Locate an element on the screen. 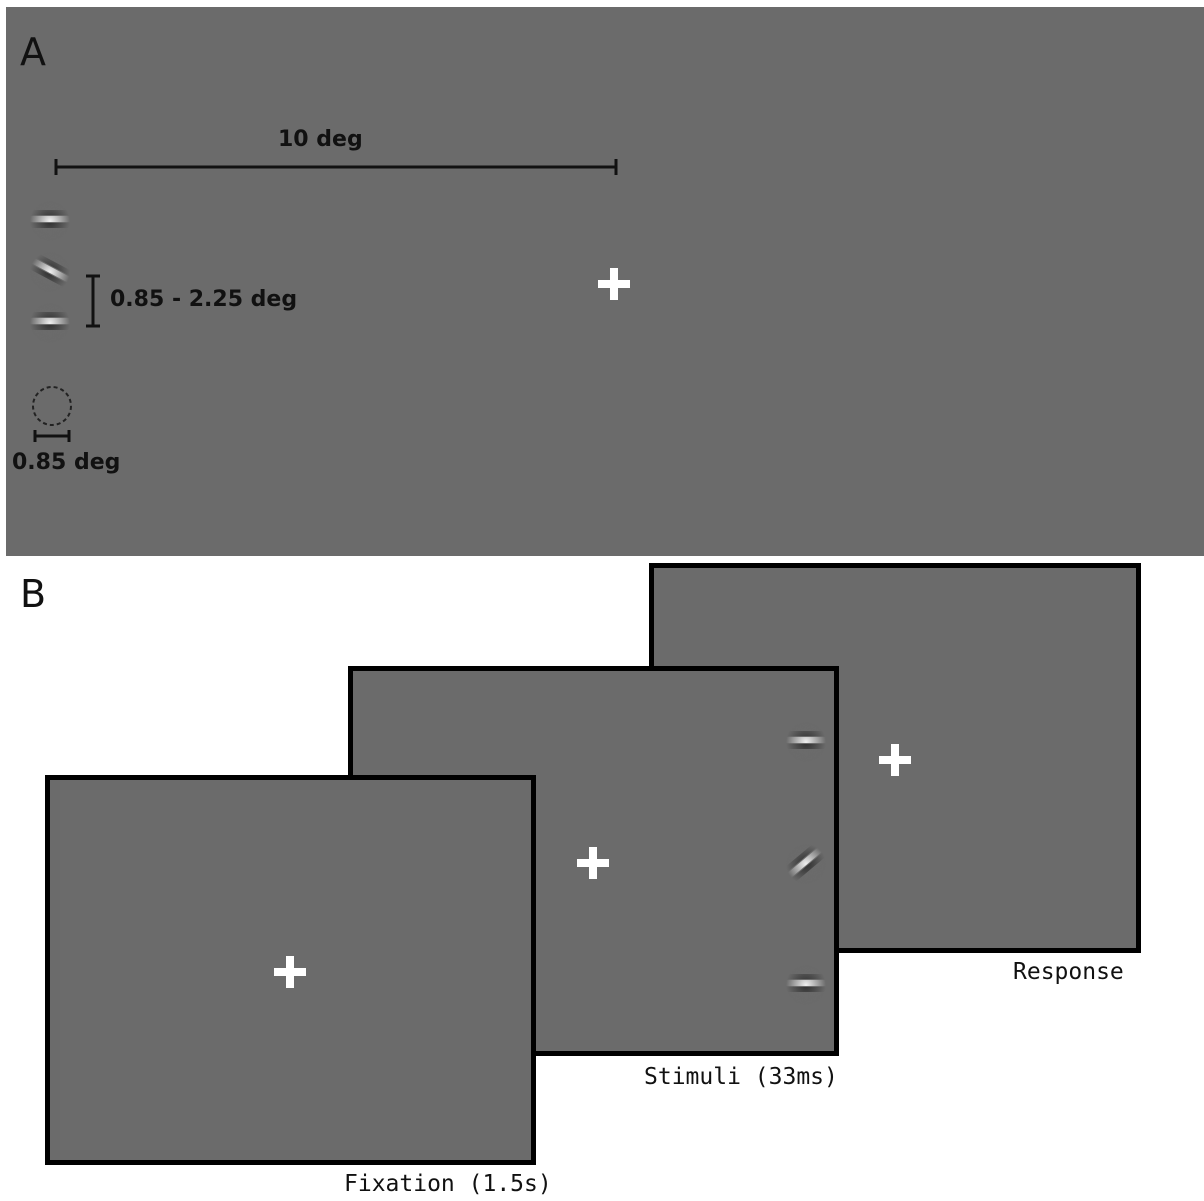 The width and height of the screenshot is (1204, 1201). size-label: 0.85 deg is located at coordinates (66, 462).